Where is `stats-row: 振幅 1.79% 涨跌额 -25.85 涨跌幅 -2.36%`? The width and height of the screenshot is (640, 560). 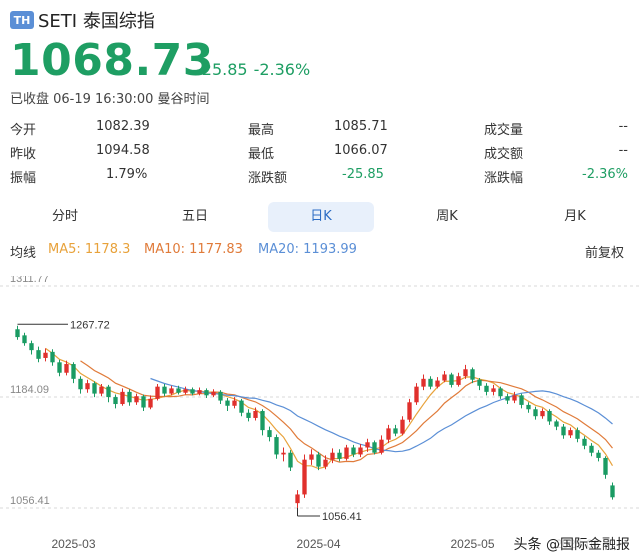 stats-row: 振幅 1.79% 涨跌额 -25.85 涨跌幅 -2.36% is located at coordinates (320, 176).